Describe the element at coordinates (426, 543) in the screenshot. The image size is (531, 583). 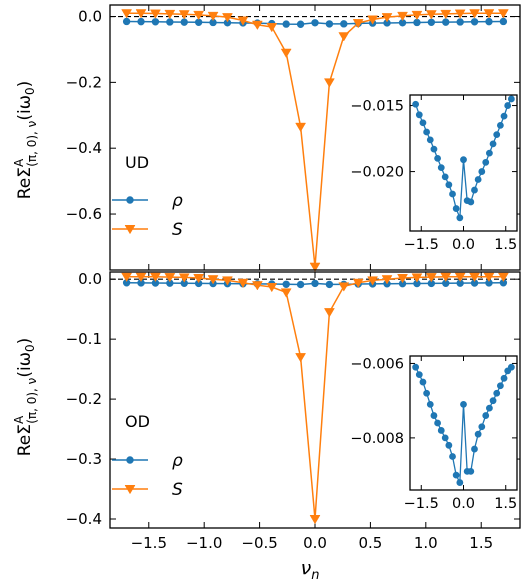
I see `x-tick-label-bottom-5: 1.0` at that location.